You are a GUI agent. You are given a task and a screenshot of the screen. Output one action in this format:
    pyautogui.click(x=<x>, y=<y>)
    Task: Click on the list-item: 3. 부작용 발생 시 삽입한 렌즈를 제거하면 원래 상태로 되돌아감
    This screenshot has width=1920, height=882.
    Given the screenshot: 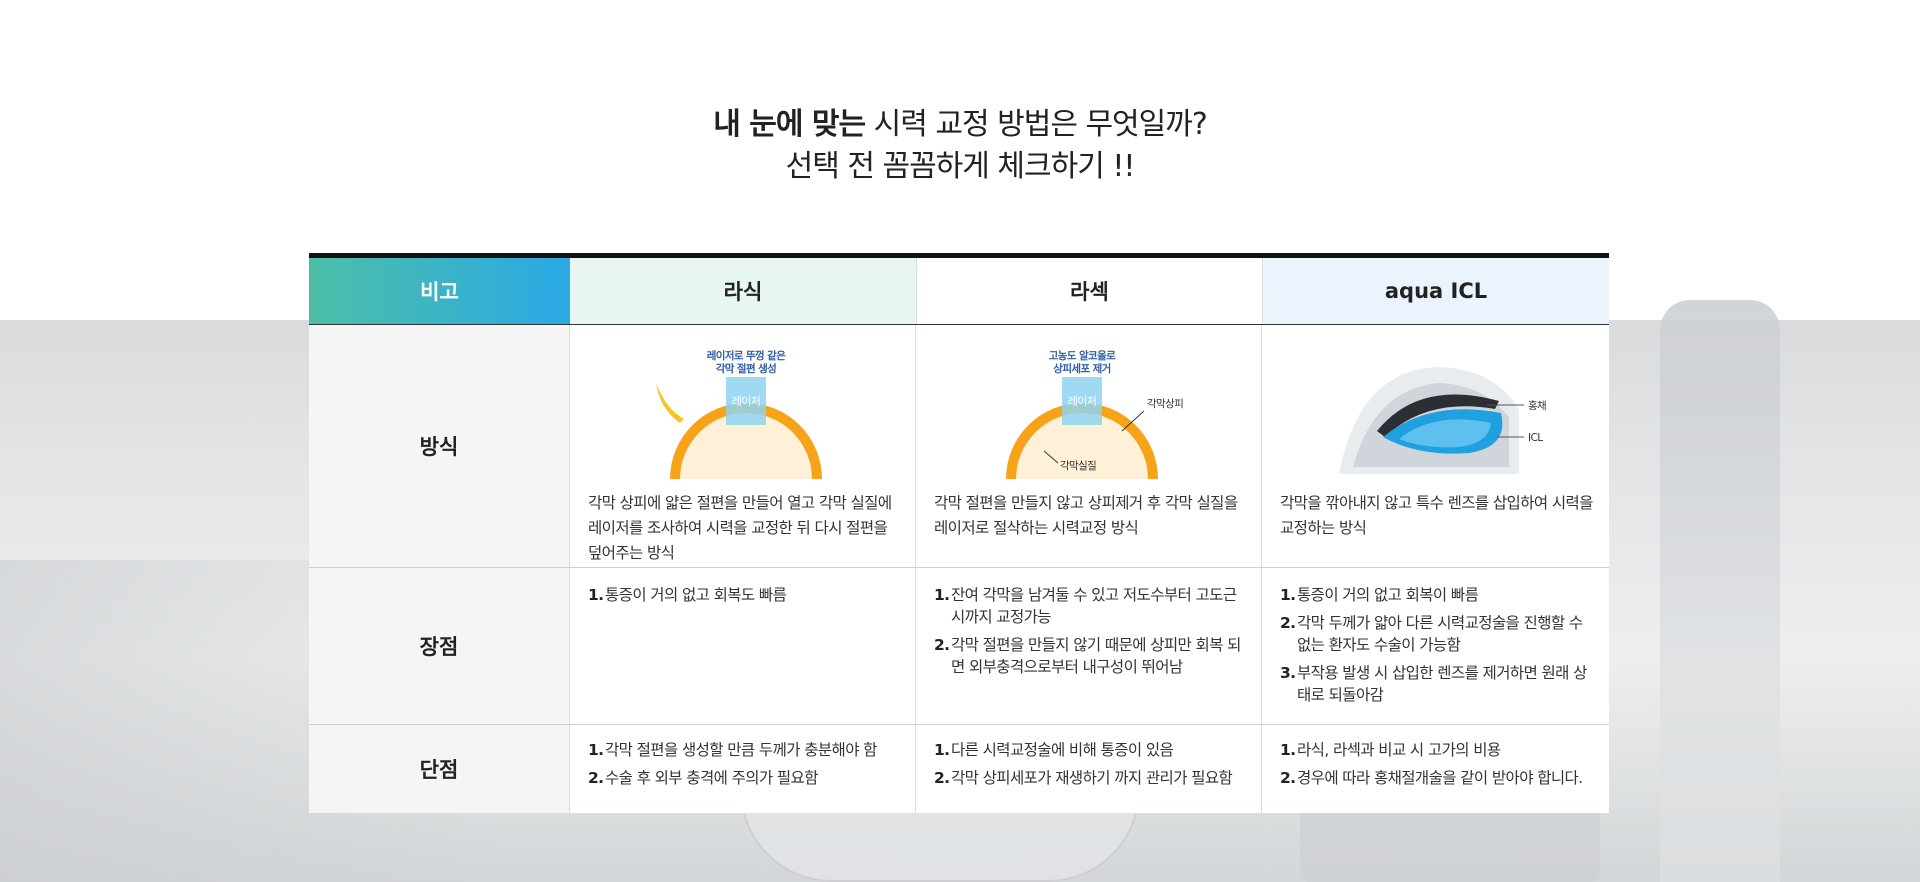 What is the action you would take?
    pyautogui.click(x=1433, y=684)
    